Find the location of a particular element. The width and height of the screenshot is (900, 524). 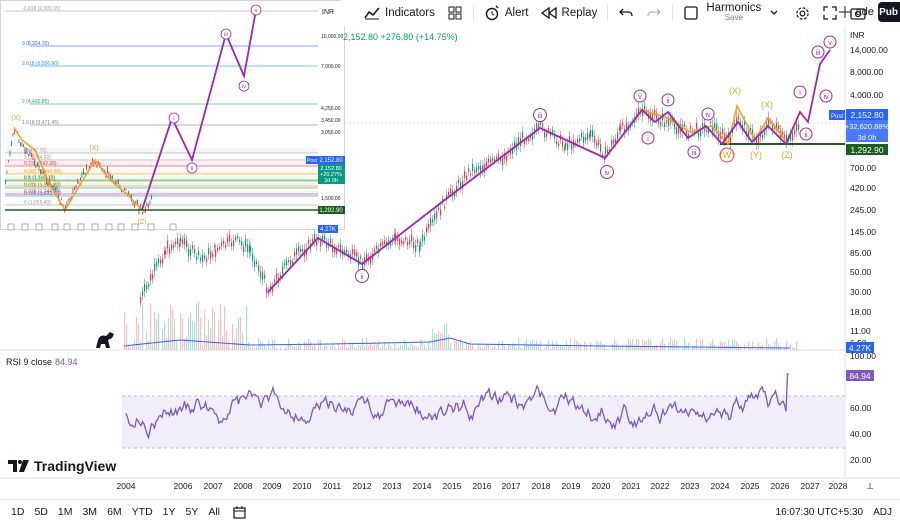

time-axis-tick: 2023 is located at coordinates (690, 486).